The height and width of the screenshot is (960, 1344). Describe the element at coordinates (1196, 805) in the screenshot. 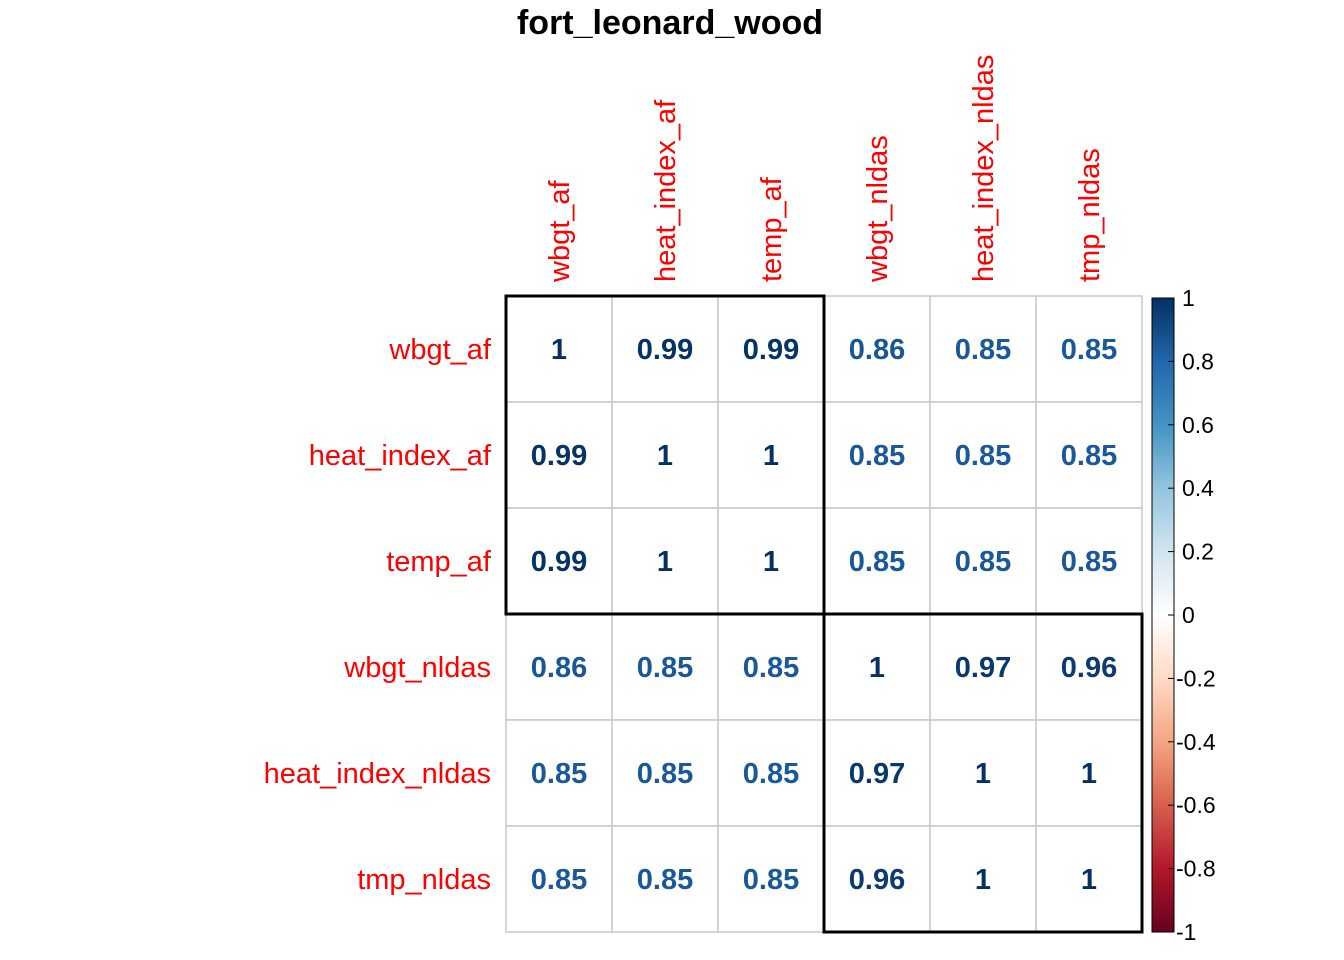

I see `colorbar-tick-label: -0.6` at that location.